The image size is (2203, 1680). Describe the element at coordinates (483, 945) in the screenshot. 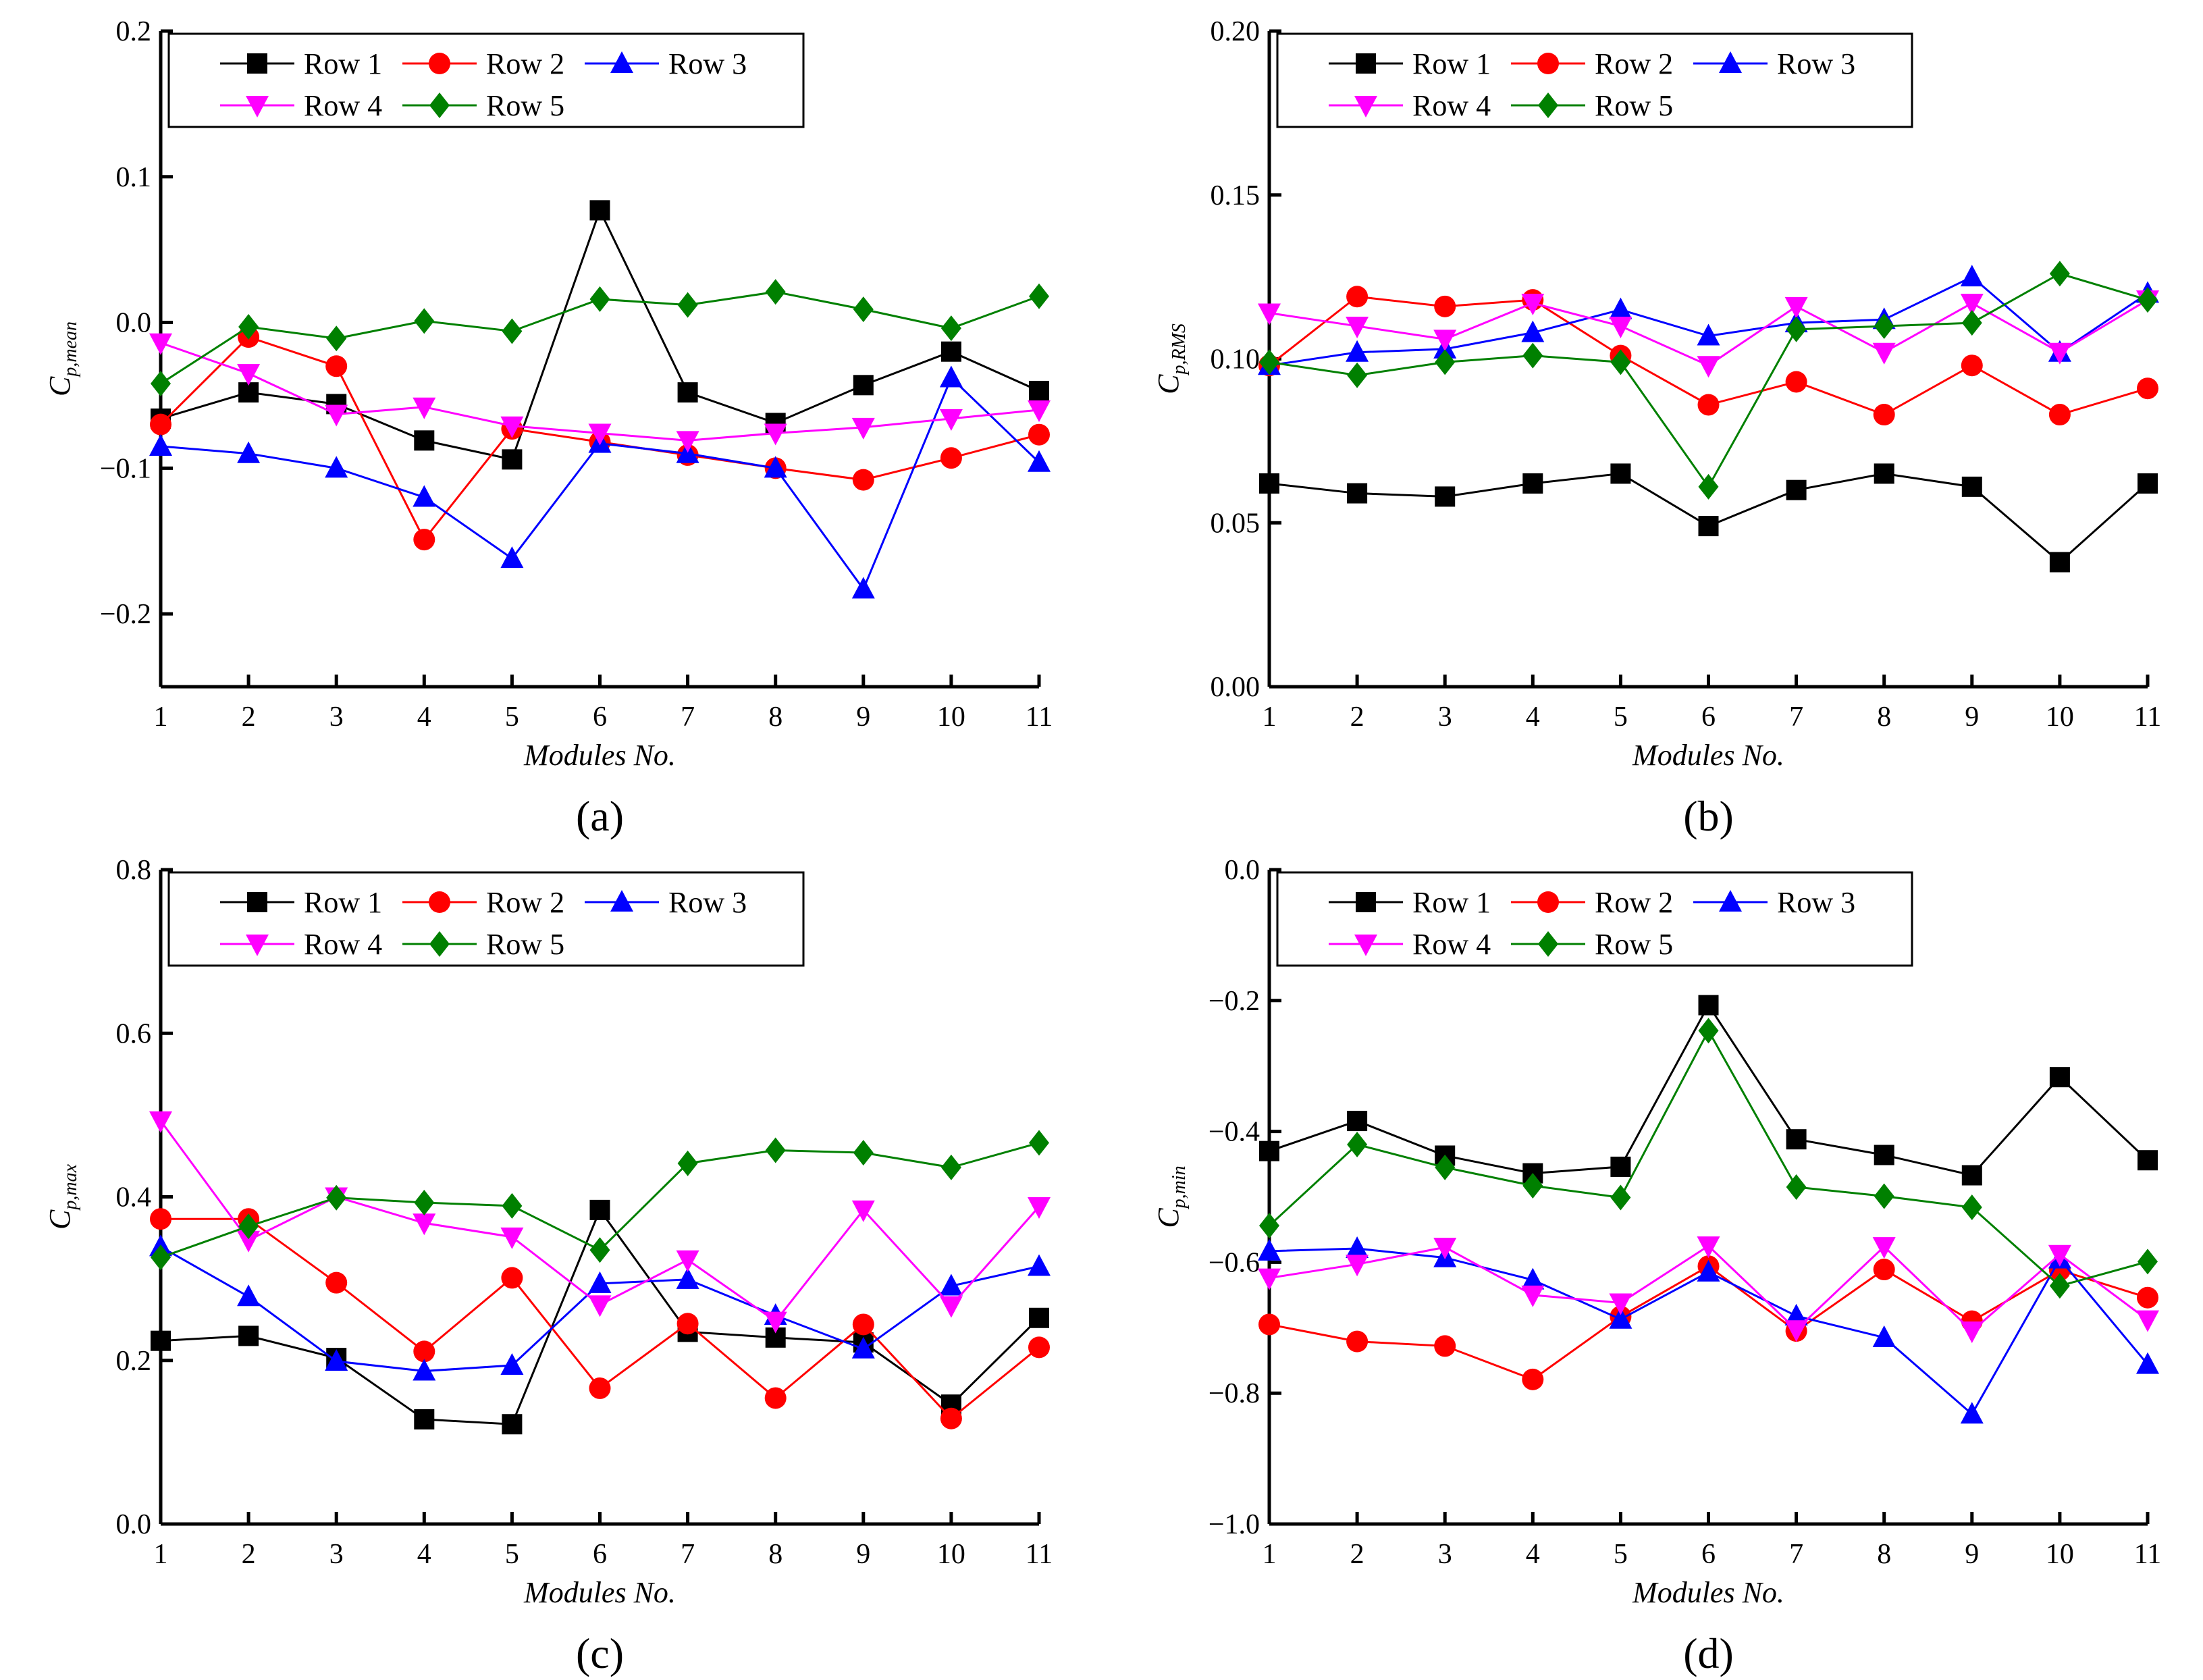

I see `legend-item: Row 5` at that location.